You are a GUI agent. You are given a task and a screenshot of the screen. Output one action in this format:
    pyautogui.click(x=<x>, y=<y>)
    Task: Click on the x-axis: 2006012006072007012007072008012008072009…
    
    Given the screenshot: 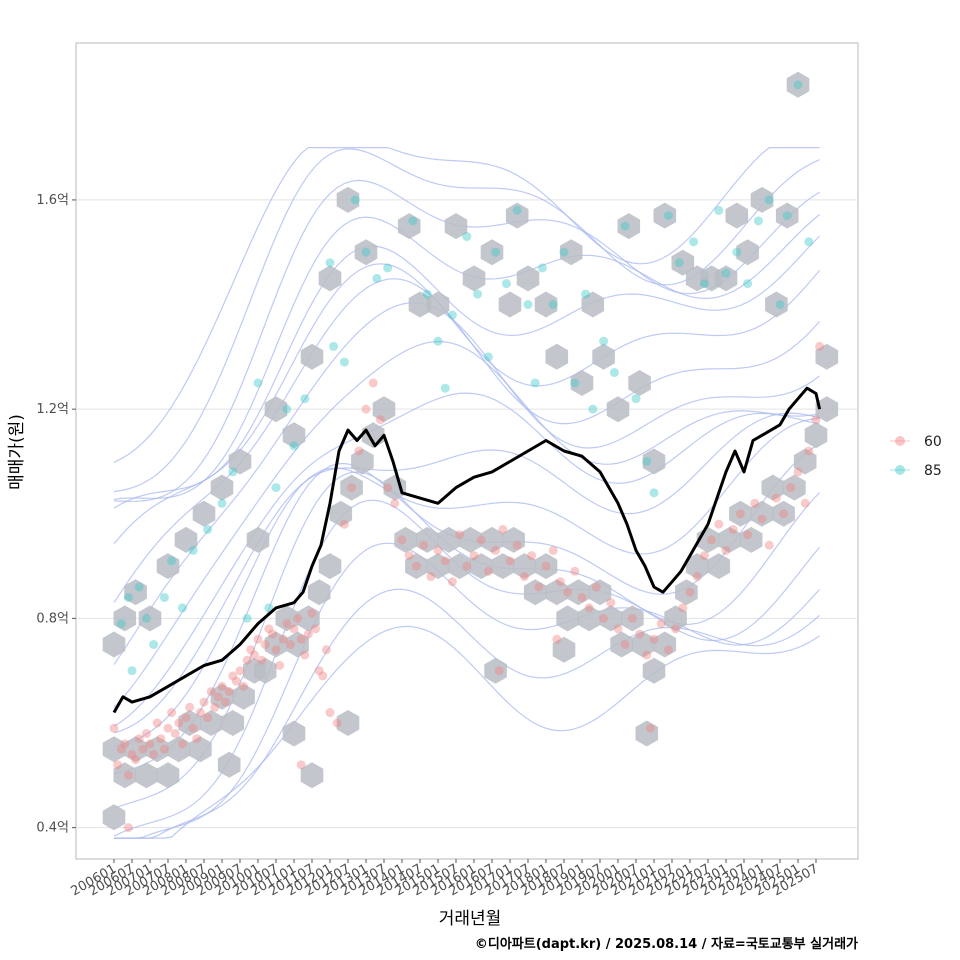 What is the action you would take?
    pyautogui.click(x=445, y=879)
    